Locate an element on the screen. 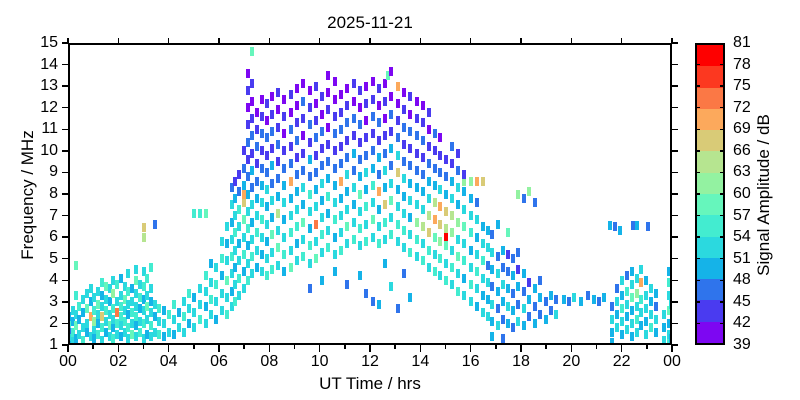 Image resolution: width=800 pixels, height=400 pixels. y-tick-label: 3 is located at coordinates (53, 301).